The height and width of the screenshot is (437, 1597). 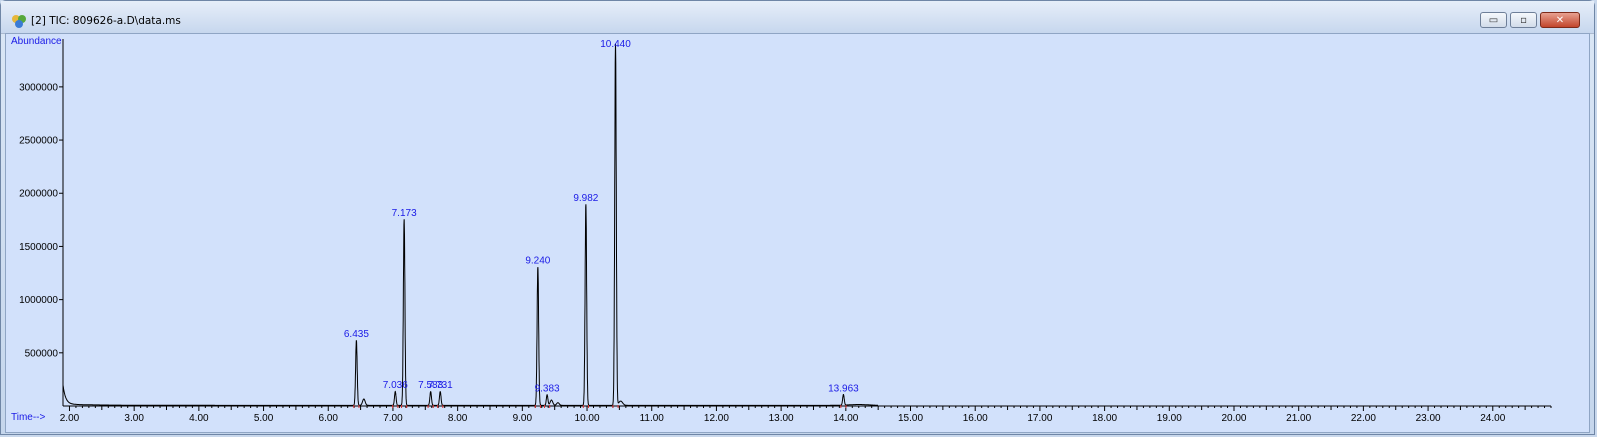 I want to click on x-tick-label: 4.00, so click(x=199, y=418).